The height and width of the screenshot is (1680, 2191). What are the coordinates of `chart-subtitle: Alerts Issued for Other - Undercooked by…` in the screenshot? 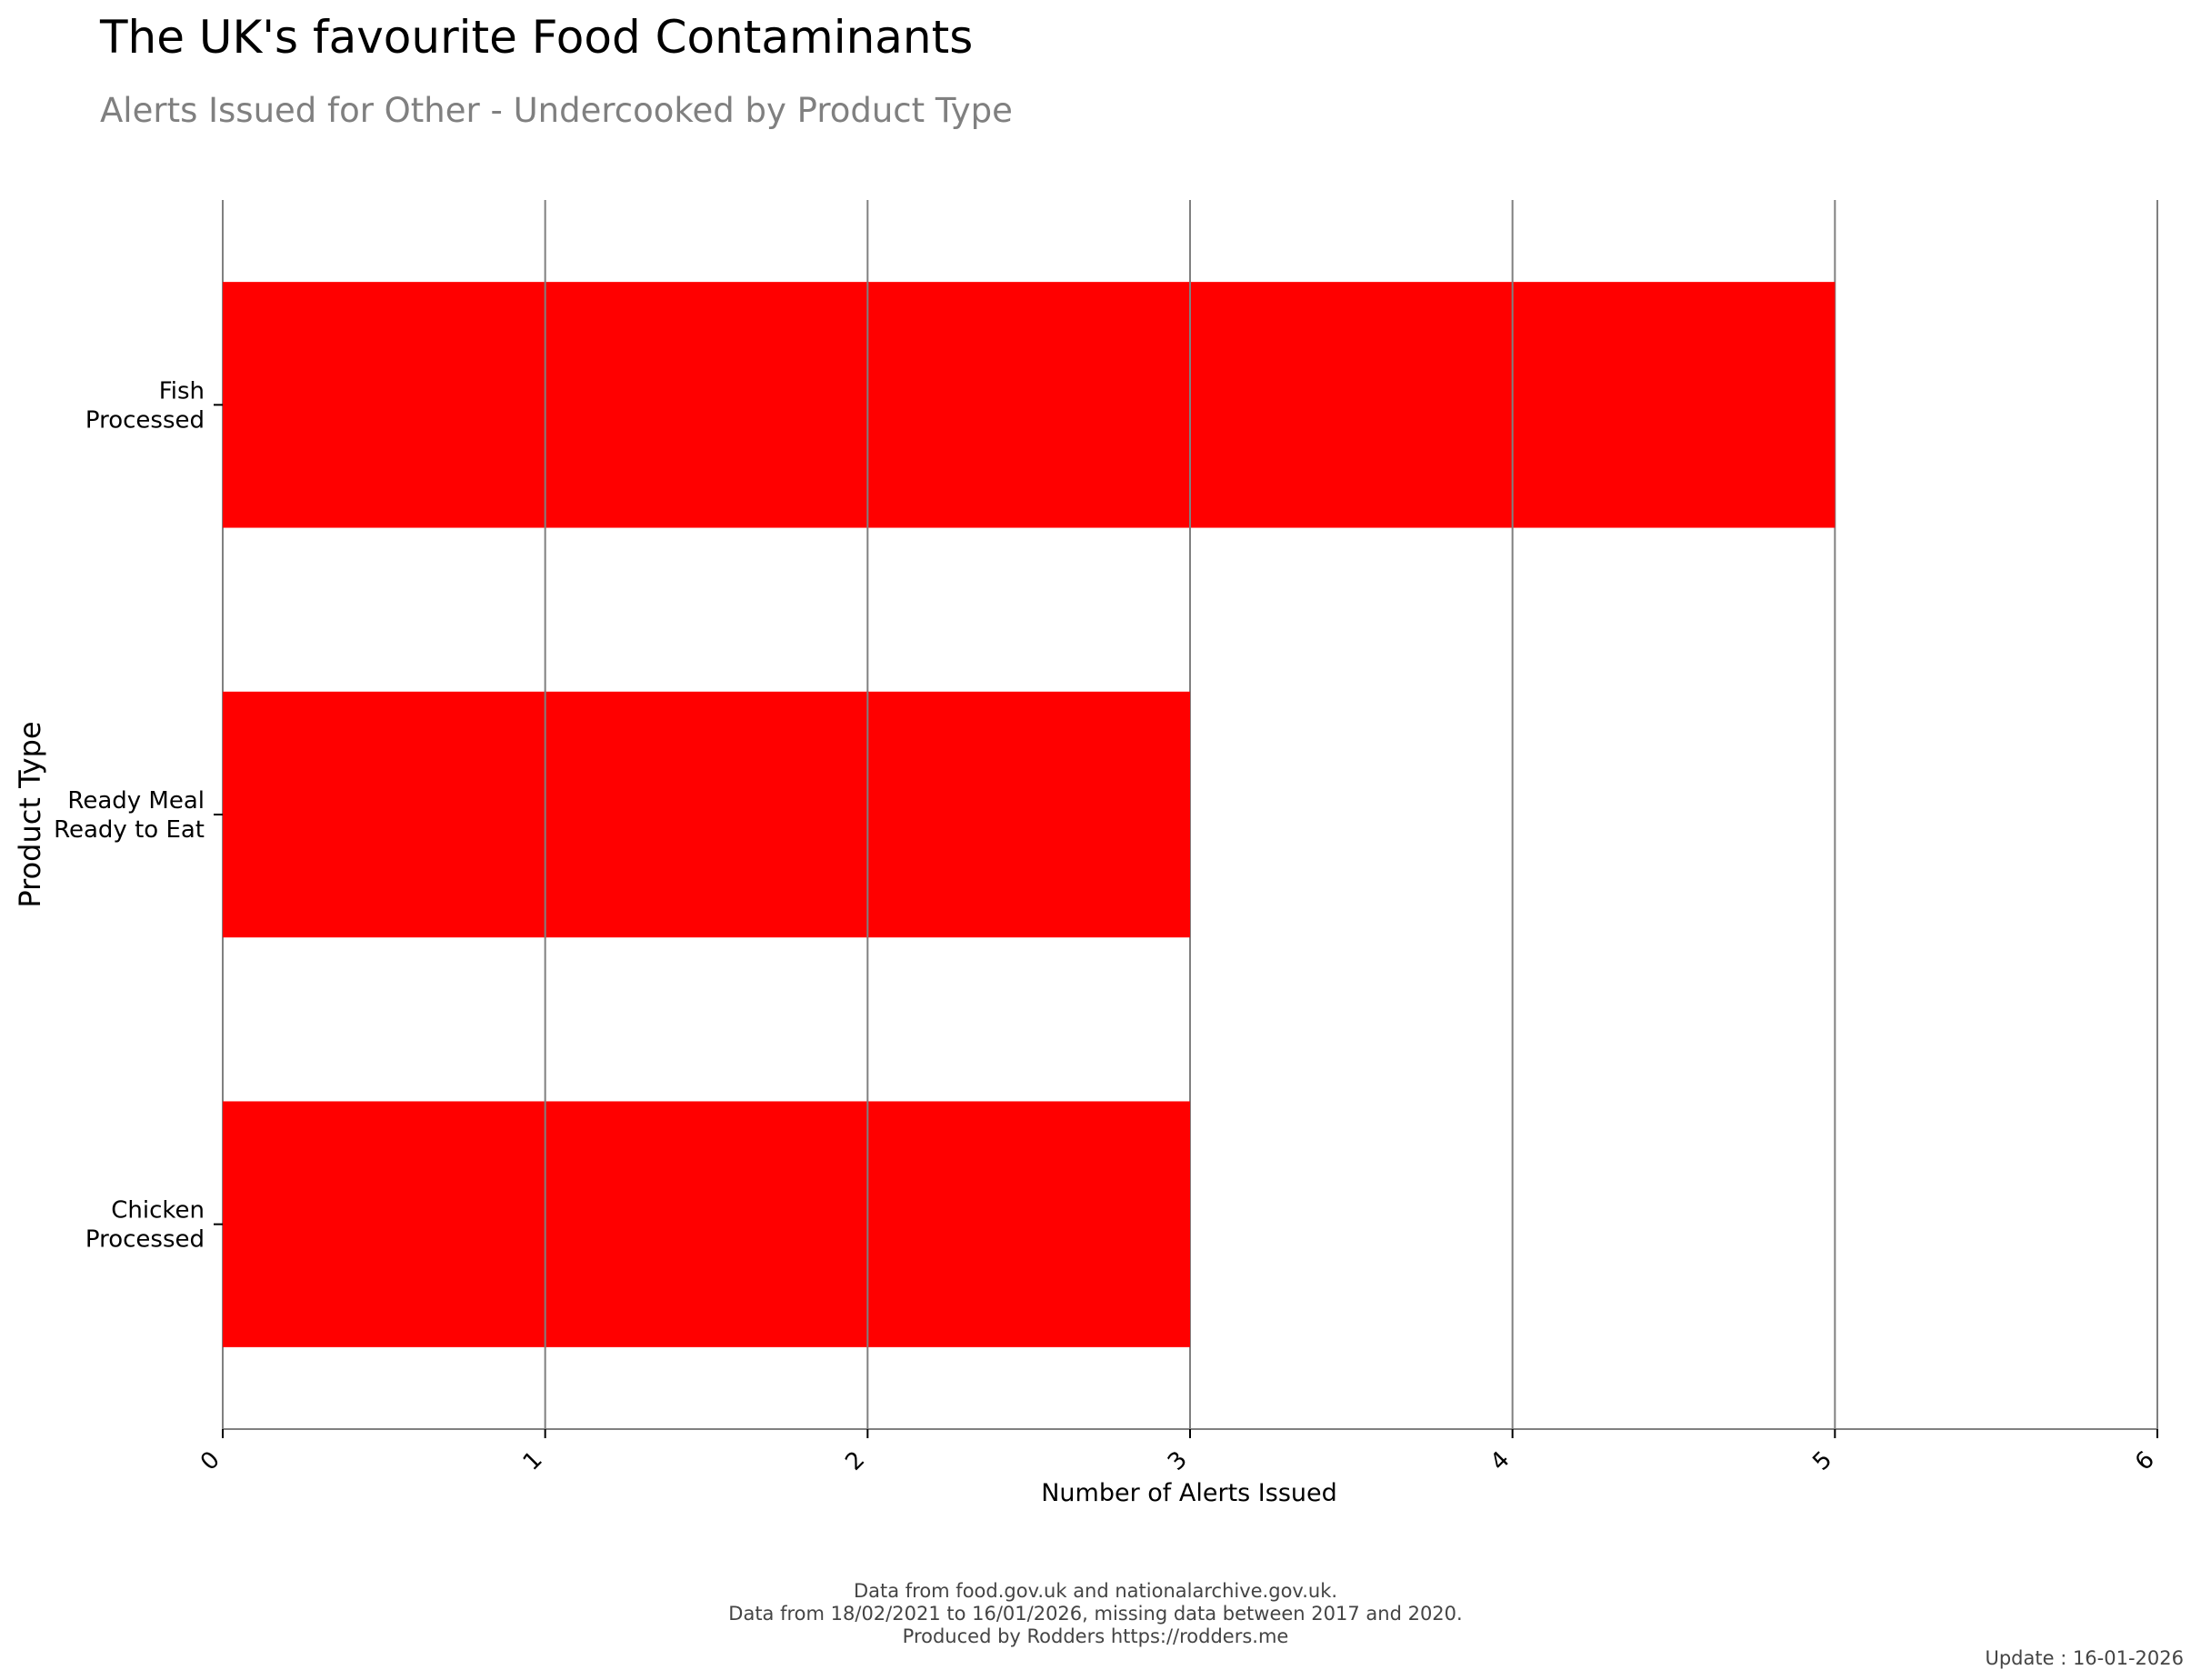 It's located at (556, 110).